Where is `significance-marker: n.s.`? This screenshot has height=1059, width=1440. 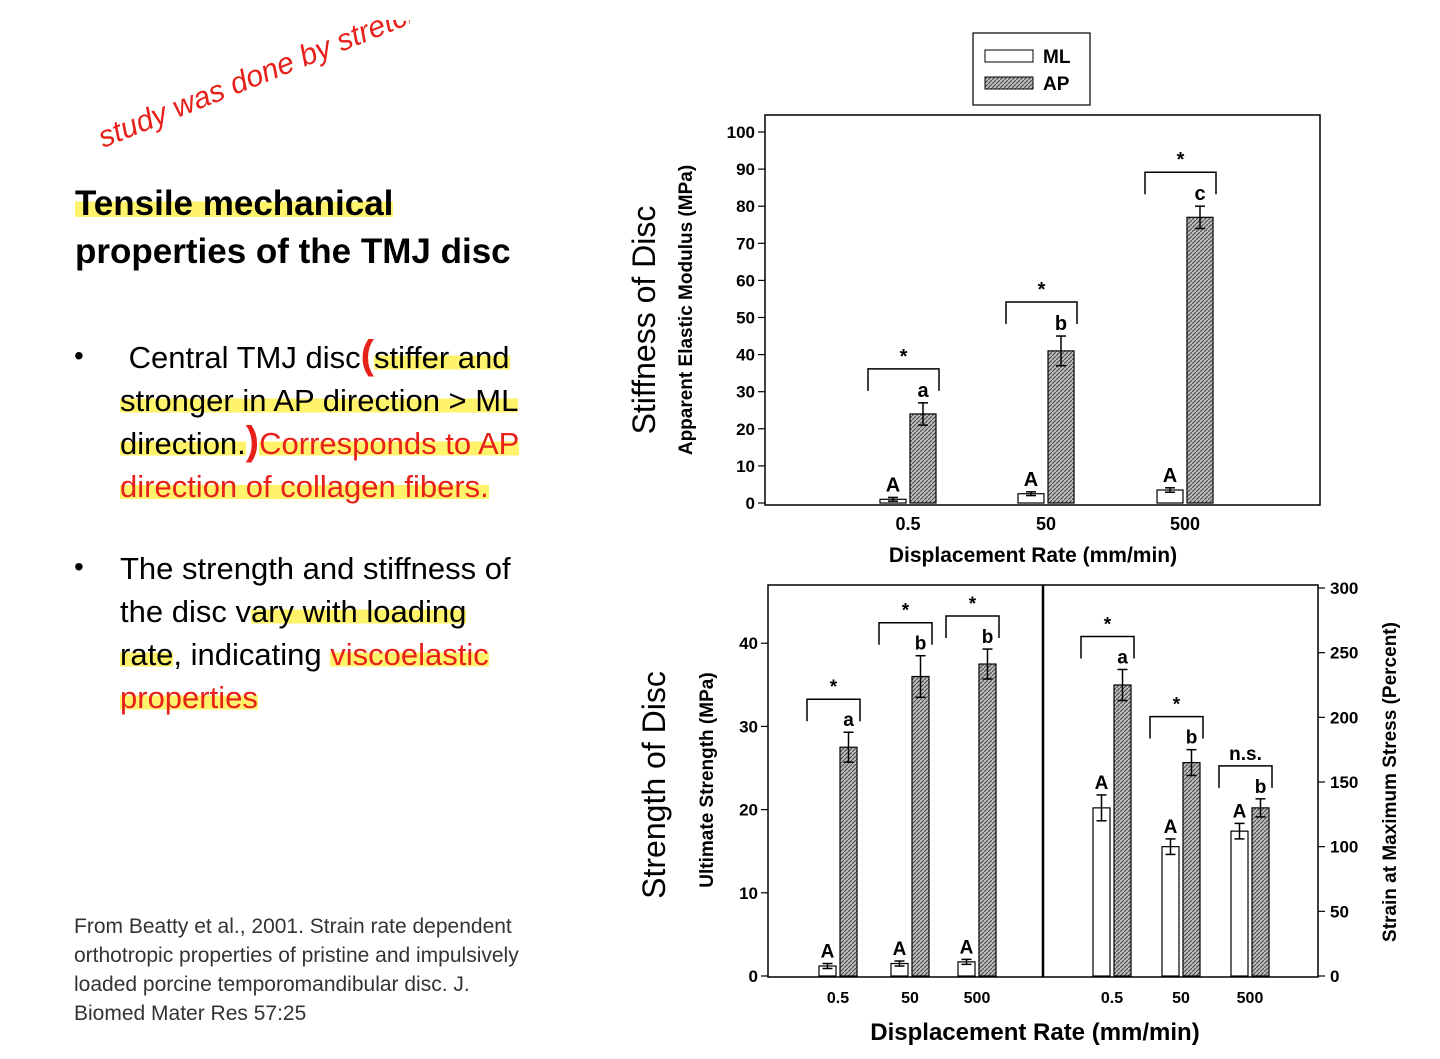 significance-marker: n.s. is located at coordinates (1245, 754).